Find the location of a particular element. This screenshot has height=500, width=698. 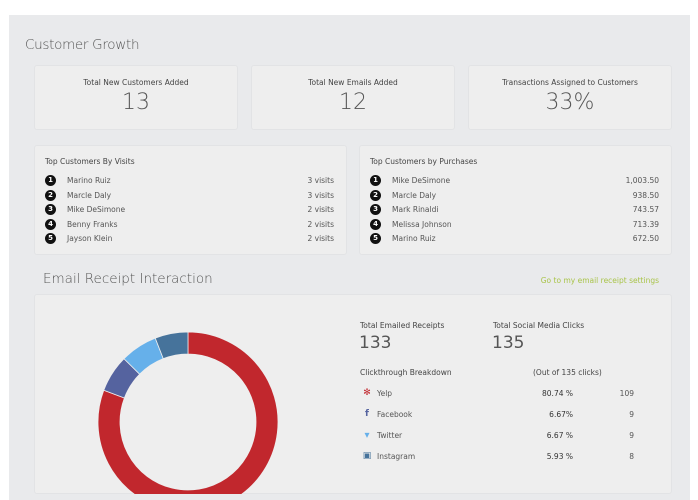

customer-value: 713.39 is located at coordinates (645, 224).